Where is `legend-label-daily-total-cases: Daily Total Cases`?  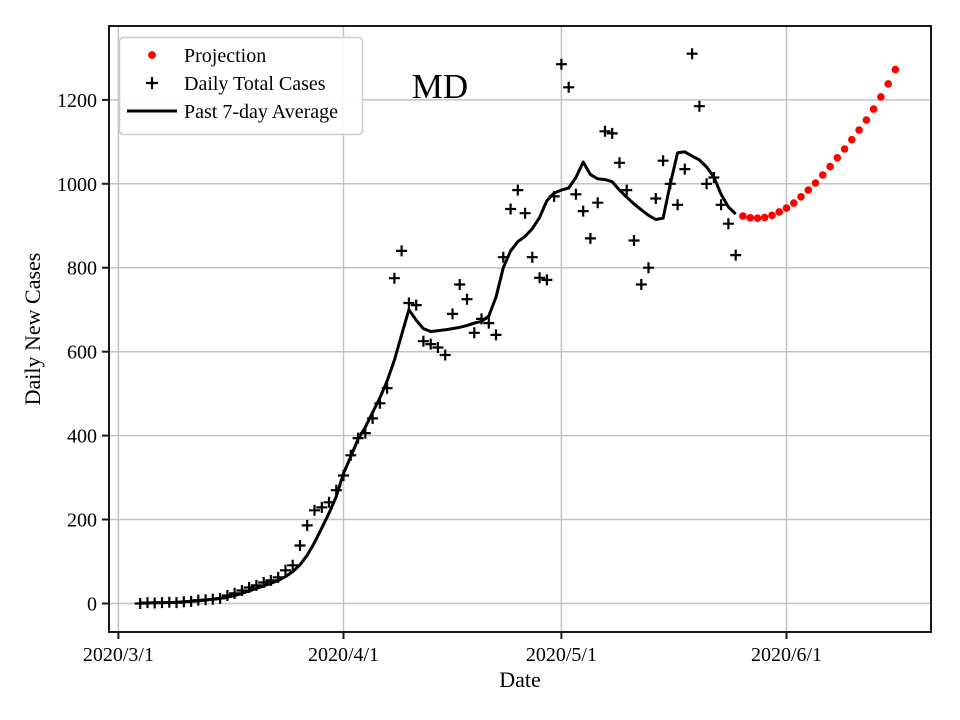 legend-label-daily-total-cases: Daily Total Cases is located at coordinates (255, 84).